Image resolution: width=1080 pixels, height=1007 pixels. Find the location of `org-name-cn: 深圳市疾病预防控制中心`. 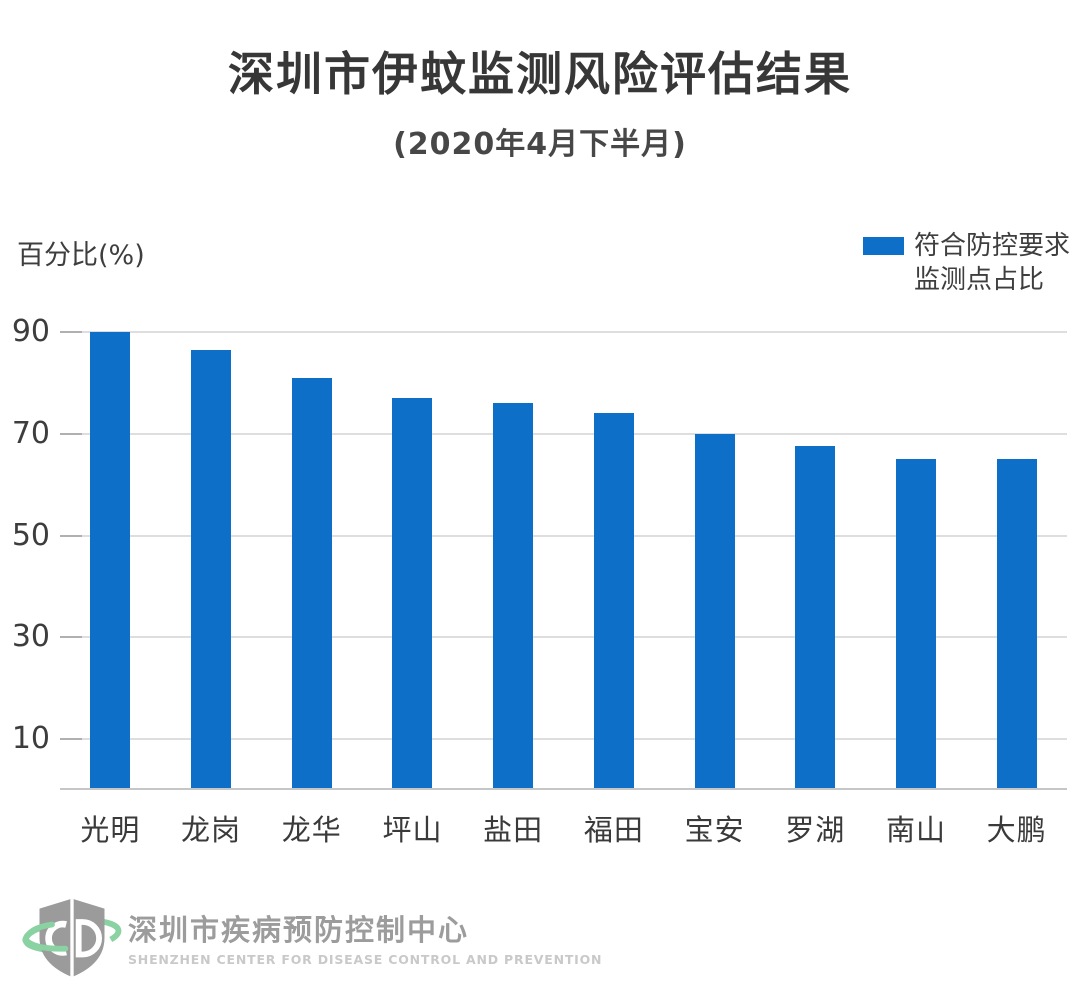

org-name-cn: 深圳市疾病预防控制中心 is located at coordinates (299, 930).